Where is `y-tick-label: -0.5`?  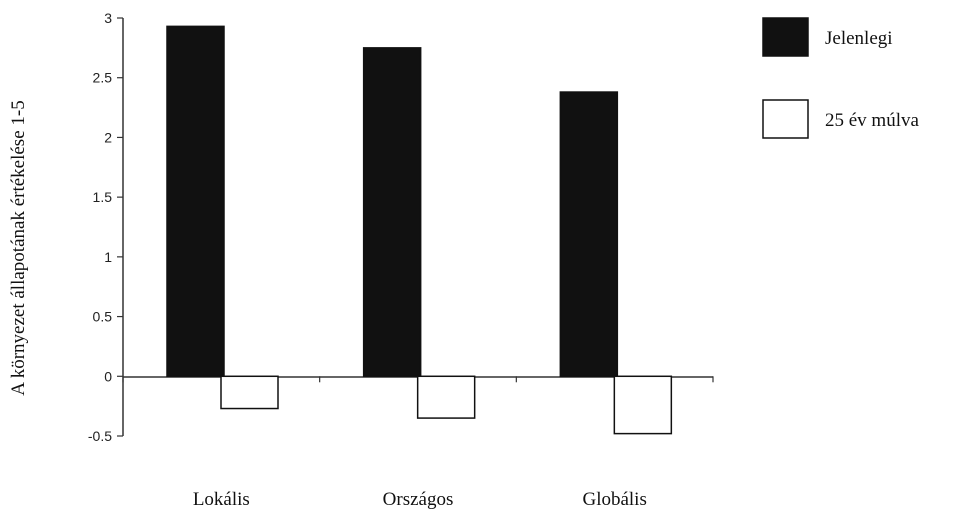 y-tick-label: -0.5 is located at coordinates (100, 436).